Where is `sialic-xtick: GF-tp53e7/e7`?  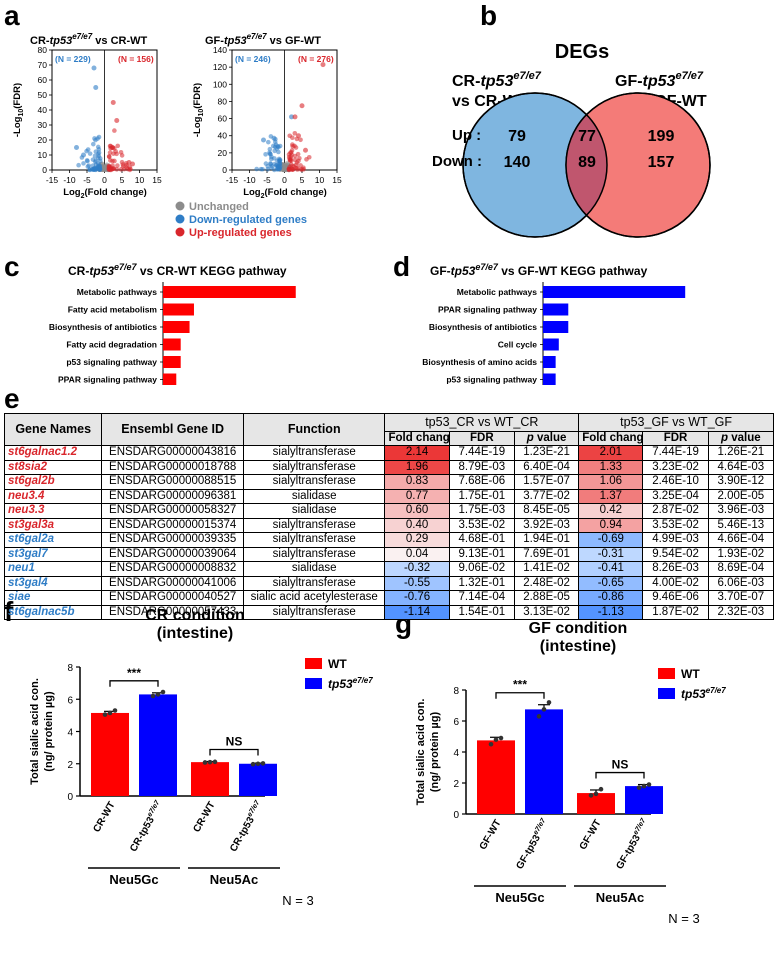
sialic-xtick: GF-tp53e7/e7 is located at coordinates (633, 844).